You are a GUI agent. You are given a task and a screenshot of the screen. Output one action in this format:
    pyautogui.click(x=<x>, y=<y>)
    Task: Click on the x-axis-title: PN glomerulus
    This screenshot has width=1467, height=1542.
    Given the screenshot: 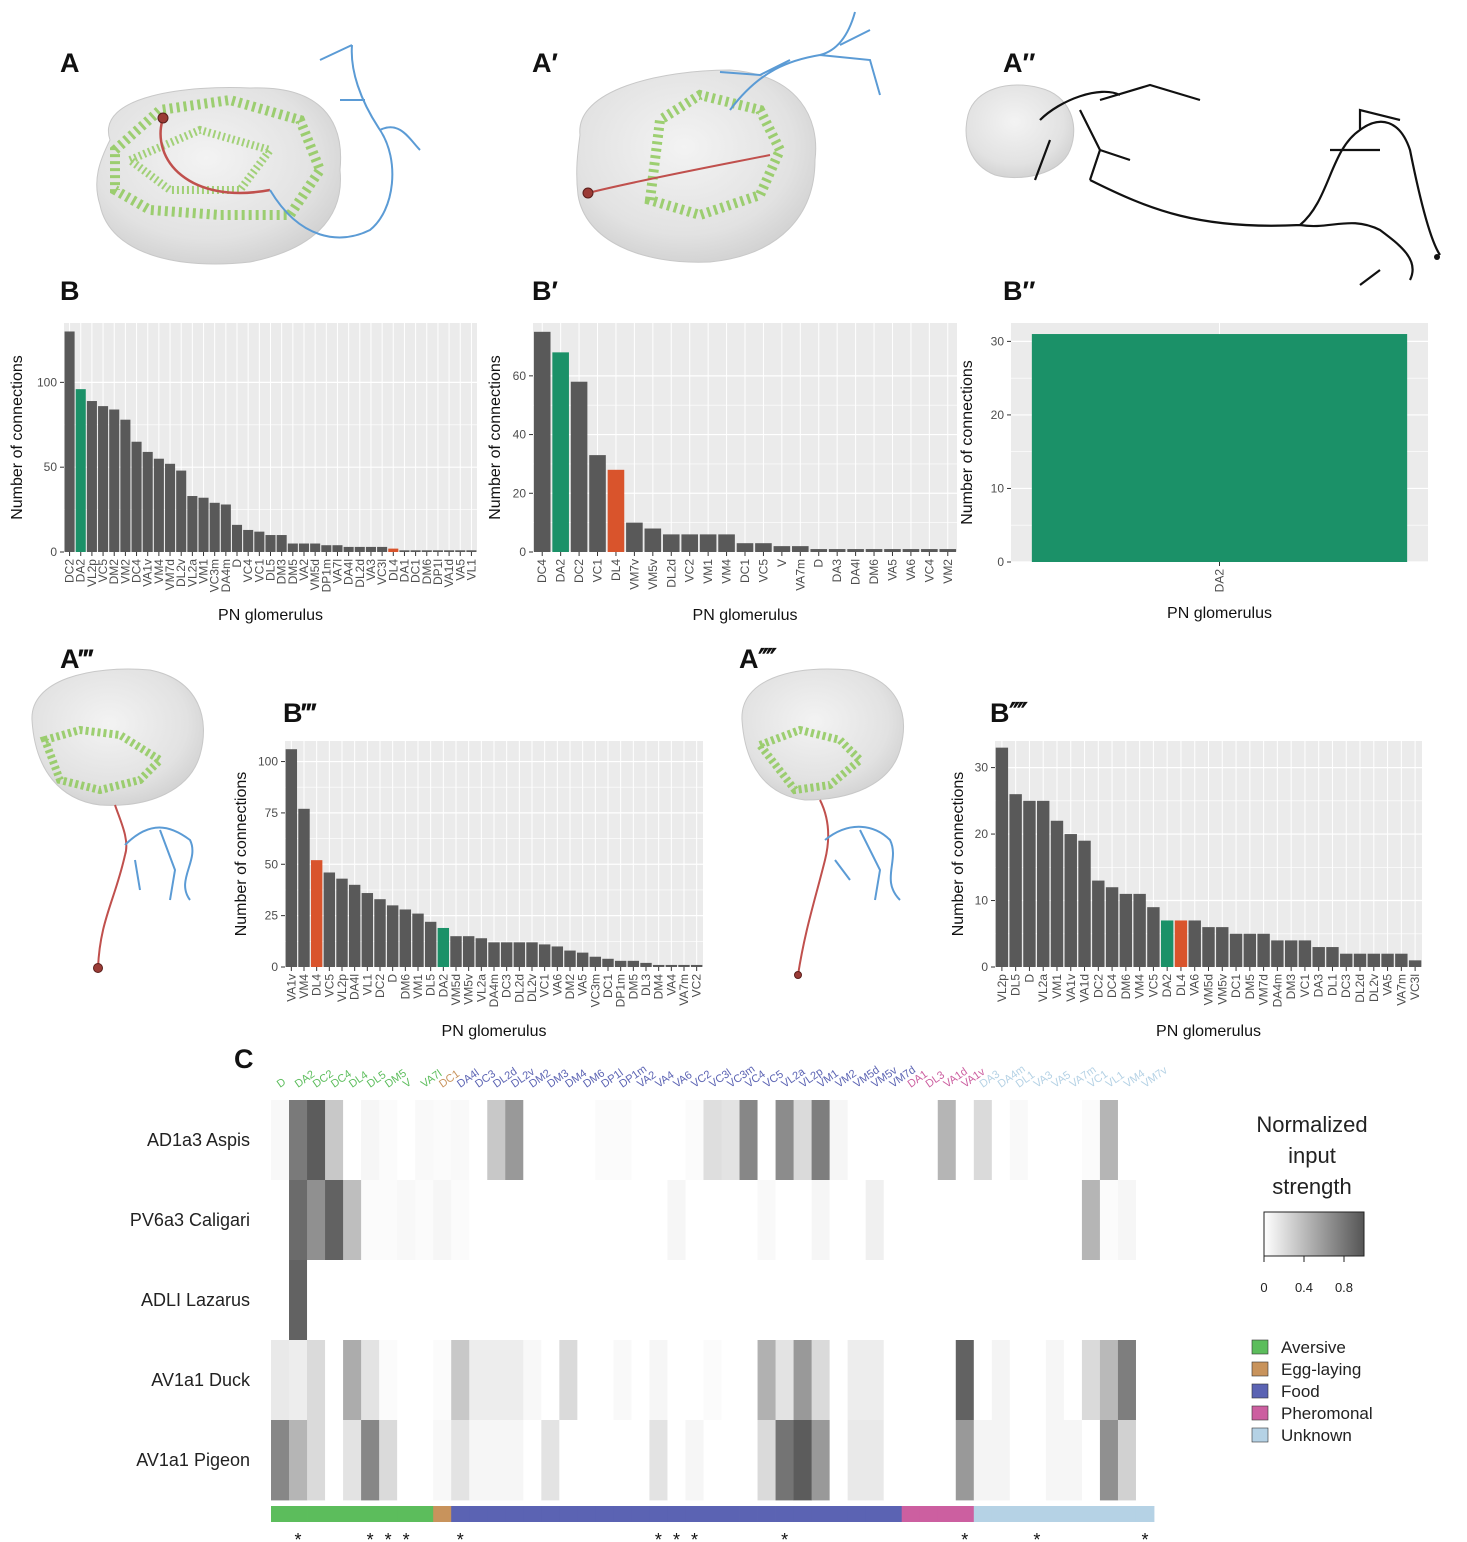 What is the action you would take?
    pyautogui.click(x=745, y=615)
    